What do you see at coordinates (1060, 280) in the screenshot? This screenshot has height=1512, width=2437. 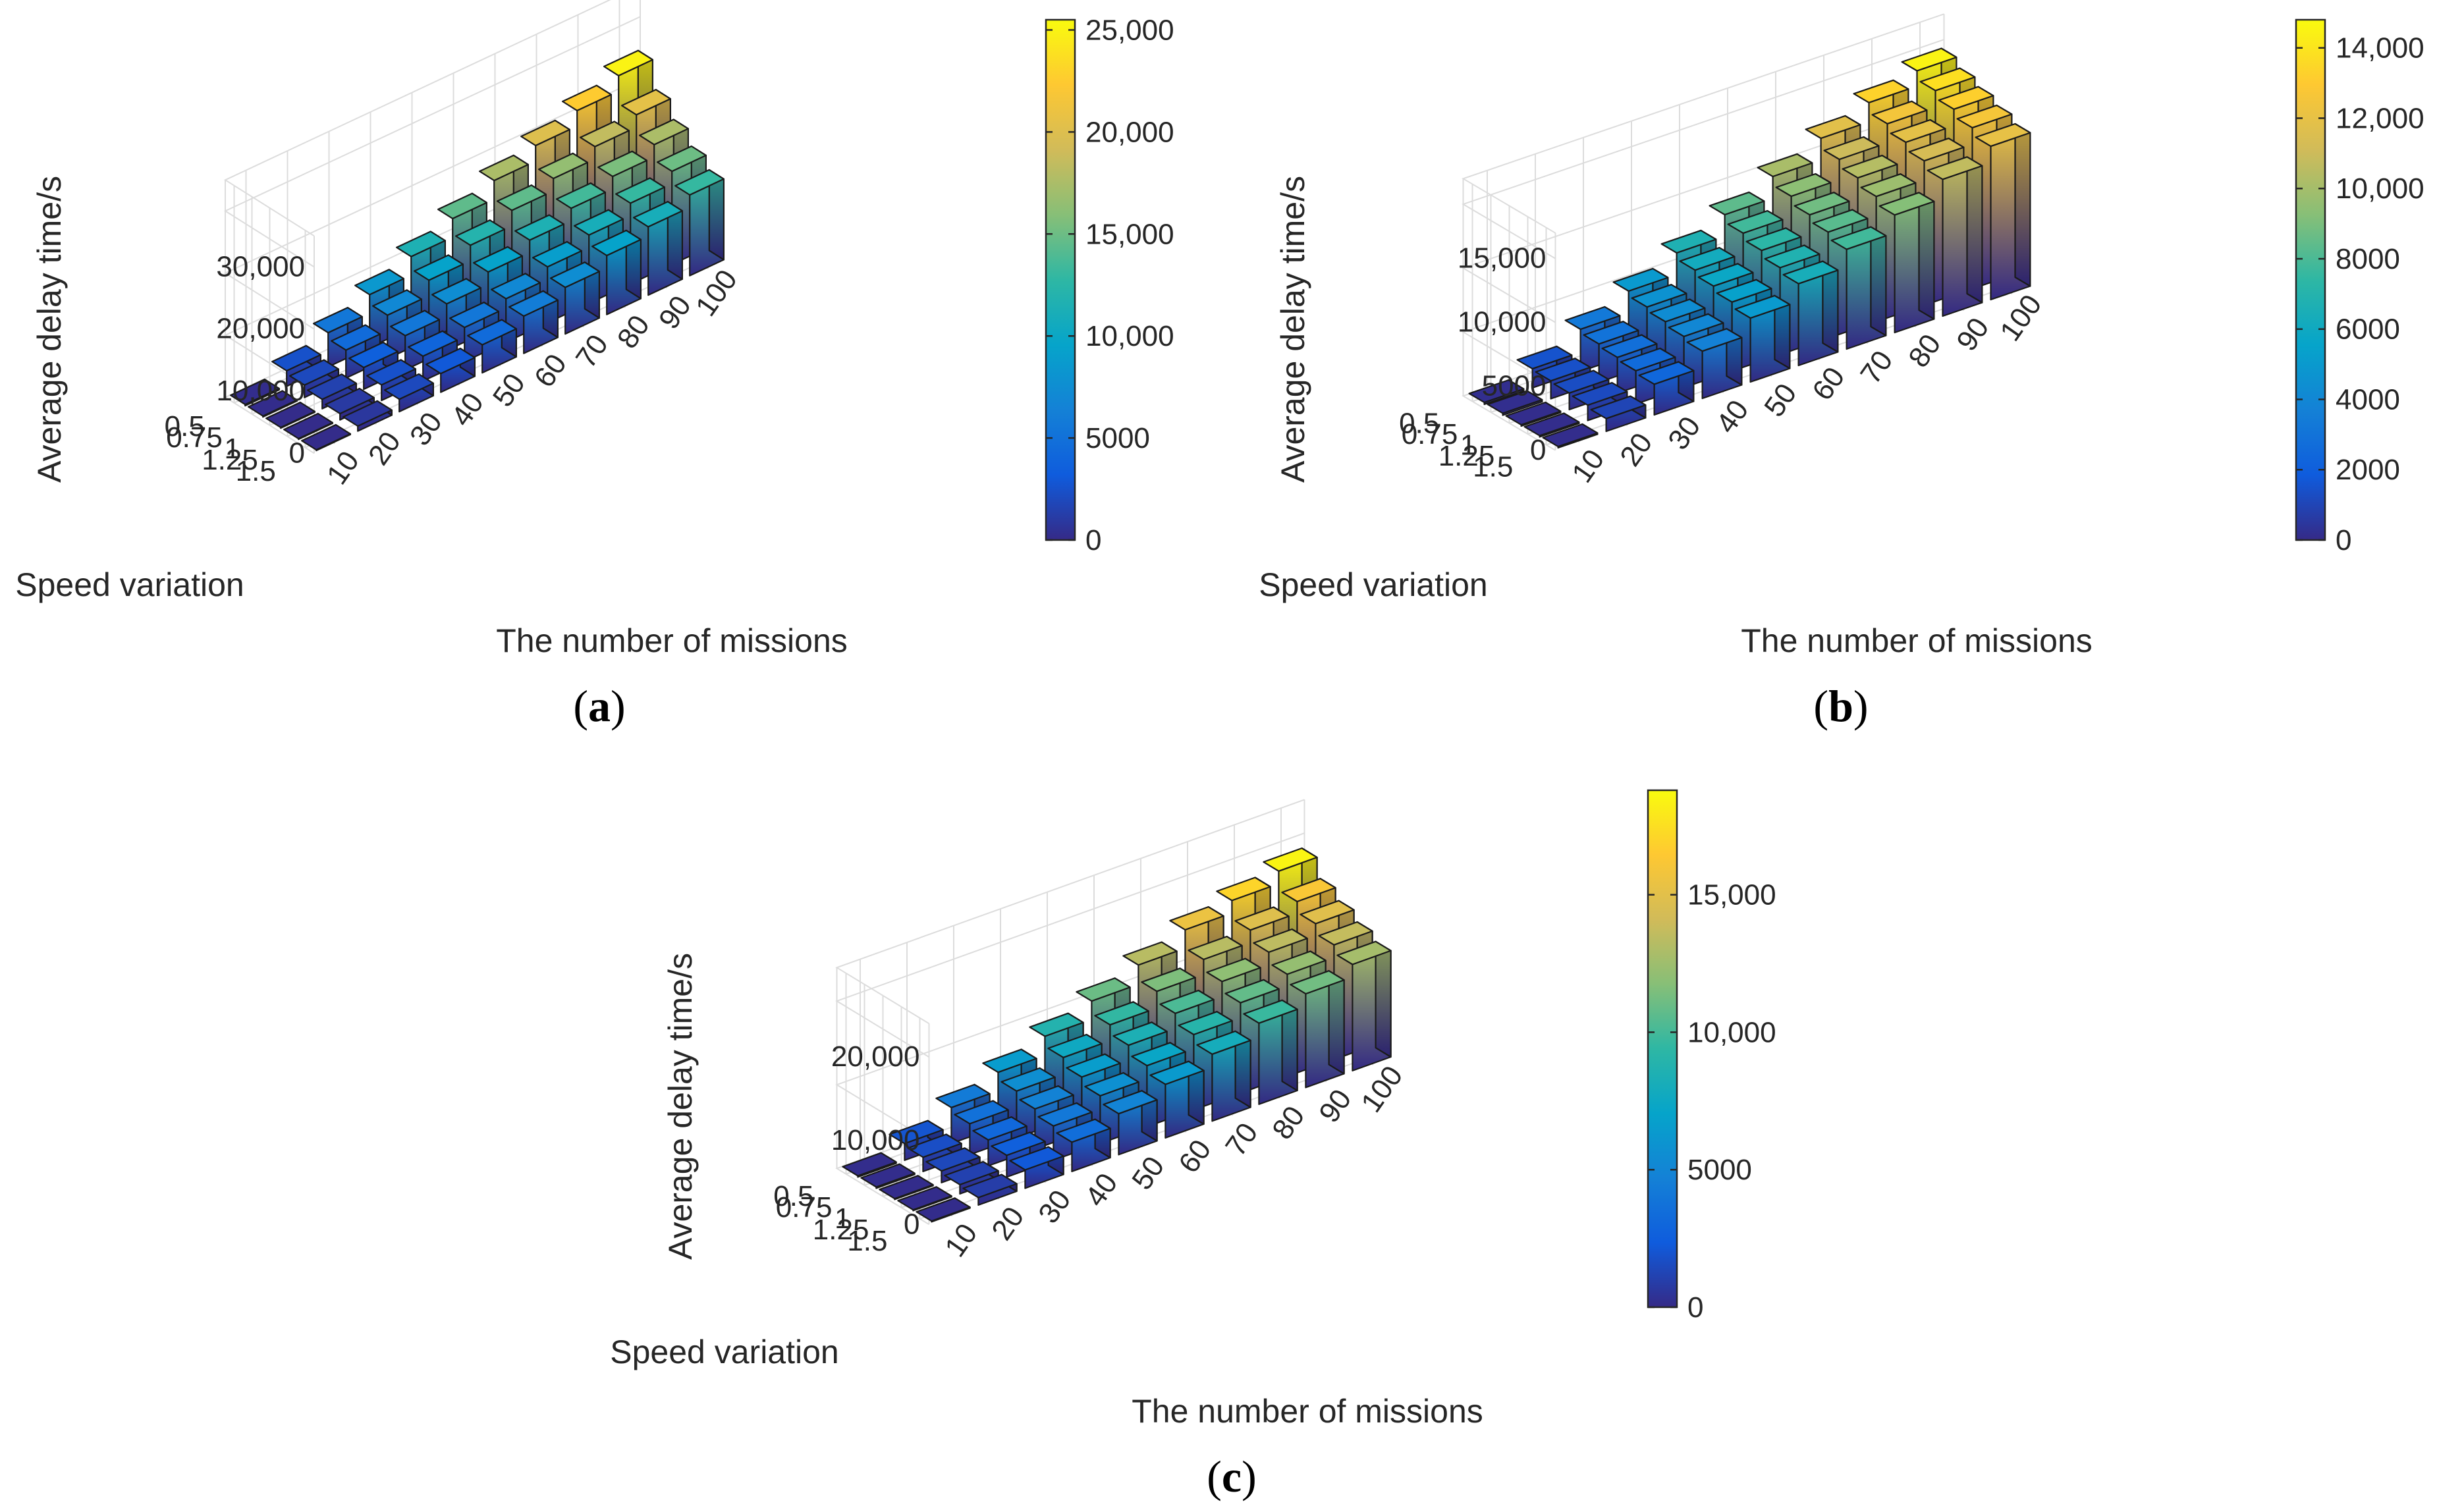 I see `colorbar-gradient` at bounding box center [1060, 280].